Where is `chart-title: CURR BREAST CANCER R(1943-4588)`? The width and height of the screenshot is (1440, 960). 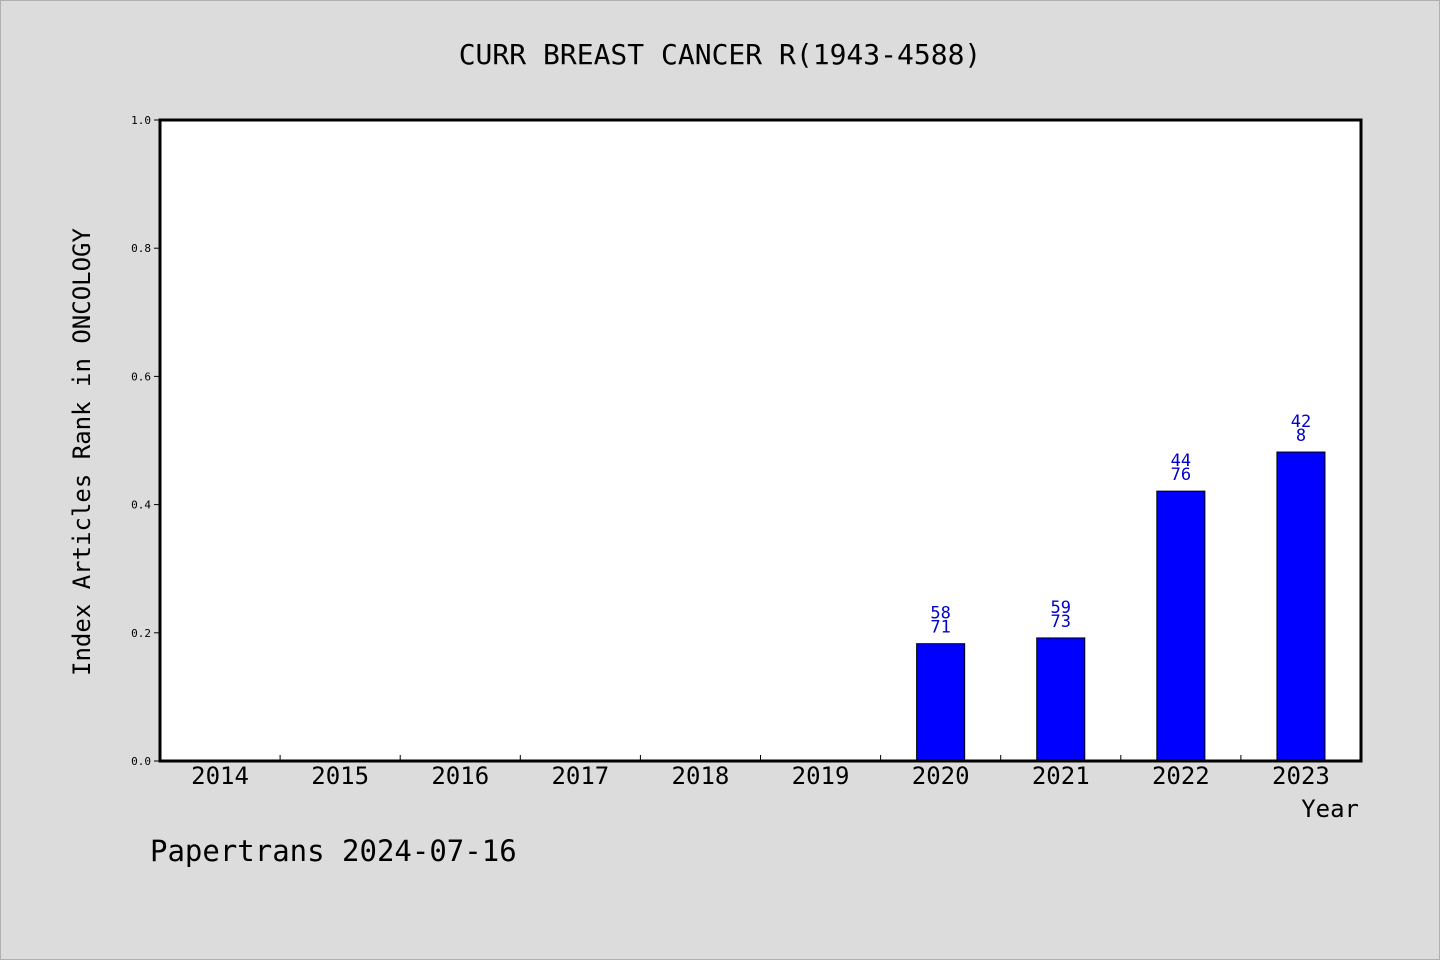 chart-title: CURR BREAST CANCER R(1943-4588) is located at coordinates (720, 54).